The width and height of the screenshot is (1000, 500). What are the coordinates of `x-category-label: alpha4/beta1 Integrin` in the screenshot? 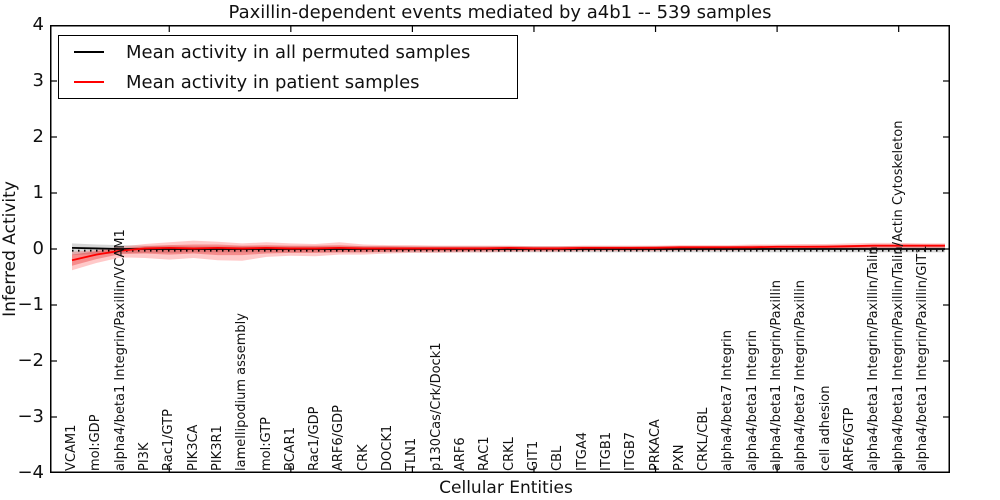 It's located at (752, 400).